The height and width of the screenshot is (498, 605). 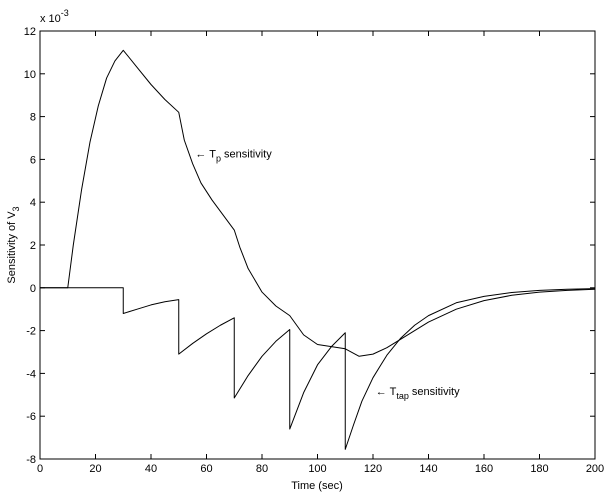 What do you see at coordinates (31, 460) in the screenshot?
I see `y-tick-label: -8` at bounding box center [31, 460].